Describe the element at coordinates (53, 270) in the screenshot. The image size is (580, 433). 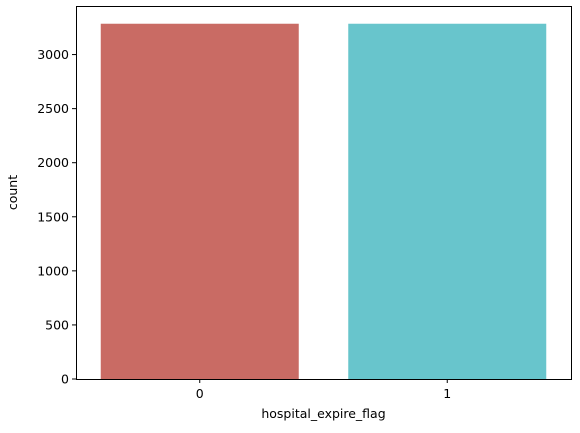
I see `y-tick-label: 1000` at that location.